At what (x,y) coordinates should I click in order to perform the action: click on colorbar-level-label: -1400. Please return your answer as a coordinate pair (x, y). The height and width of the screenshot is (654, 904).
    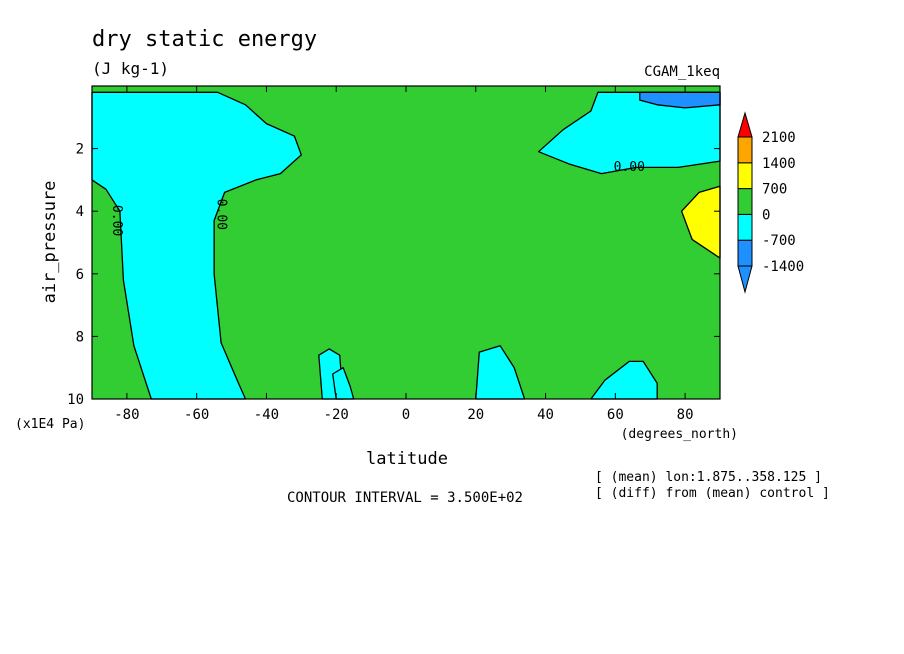
    Looking at the image, I should click on (783, 267).